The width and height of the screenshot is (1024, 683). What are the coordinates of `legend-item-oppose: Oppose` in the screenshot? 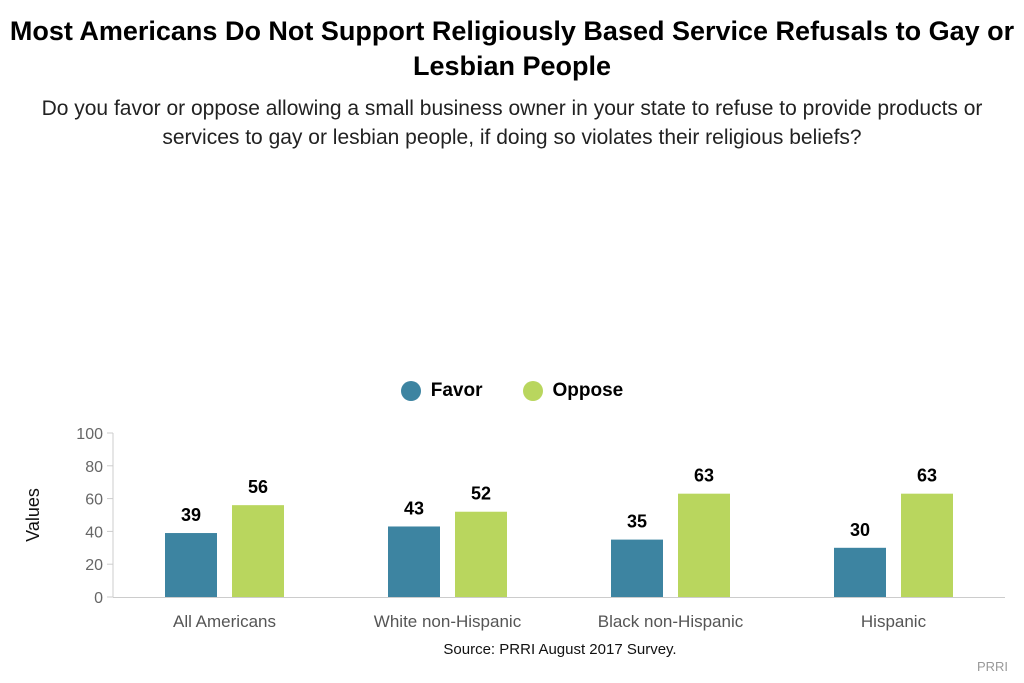 It's located at (573, 391).